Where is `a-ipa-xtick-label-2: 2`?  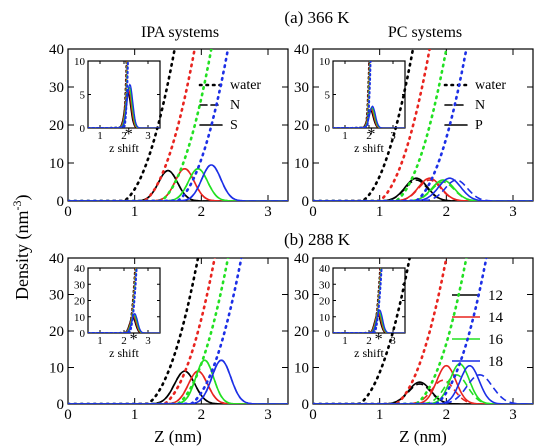 a-ipa-xtick-label-2: 2 is located at coordinates (202, 212).